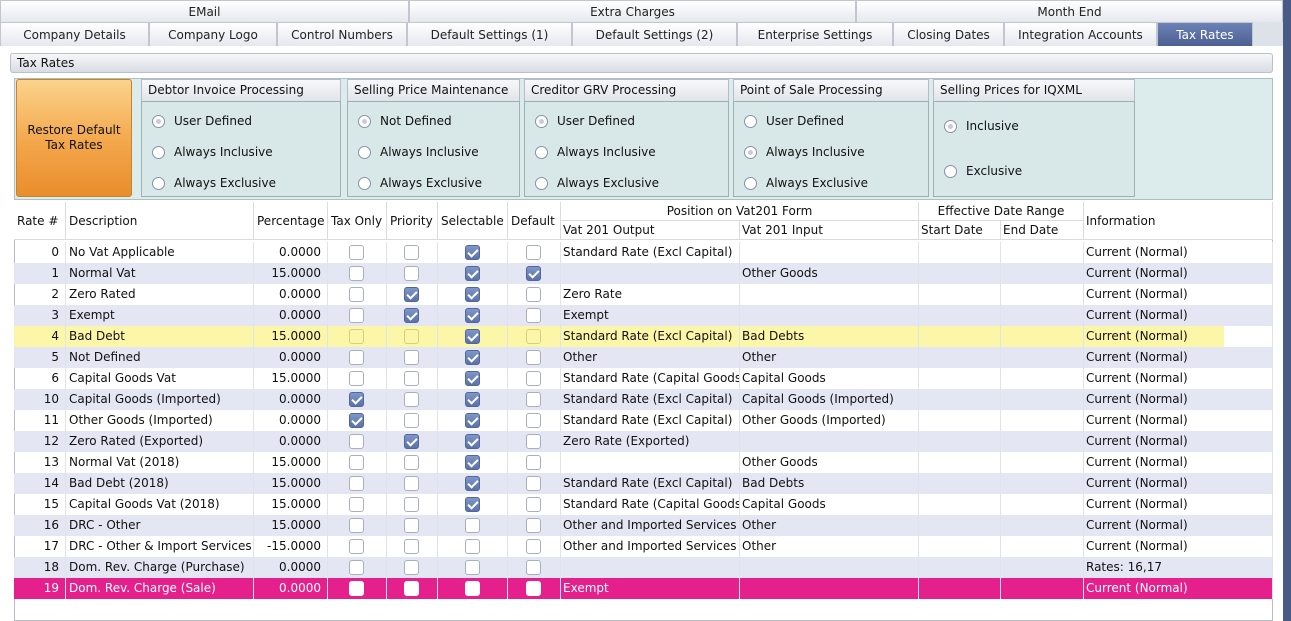 The image size is (1291, 621). I want to click on point-of-sale-processing-option: Always Exclusive, so click(806, 183).